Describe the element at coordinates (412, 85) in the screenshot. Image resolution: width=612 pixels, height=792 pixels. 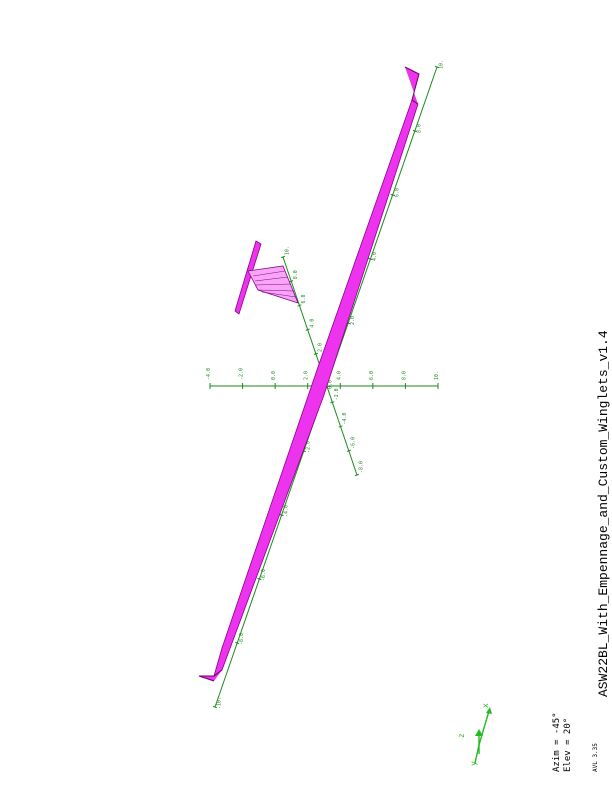
I see `right-winglet` at that location.